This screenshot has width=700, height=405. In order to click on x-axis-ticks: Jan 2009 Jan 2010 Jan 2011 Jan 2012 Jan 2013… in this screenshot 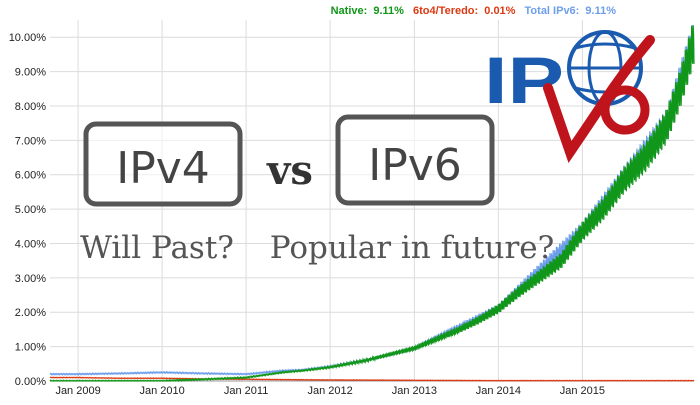, I will do `click(330, 391)`.